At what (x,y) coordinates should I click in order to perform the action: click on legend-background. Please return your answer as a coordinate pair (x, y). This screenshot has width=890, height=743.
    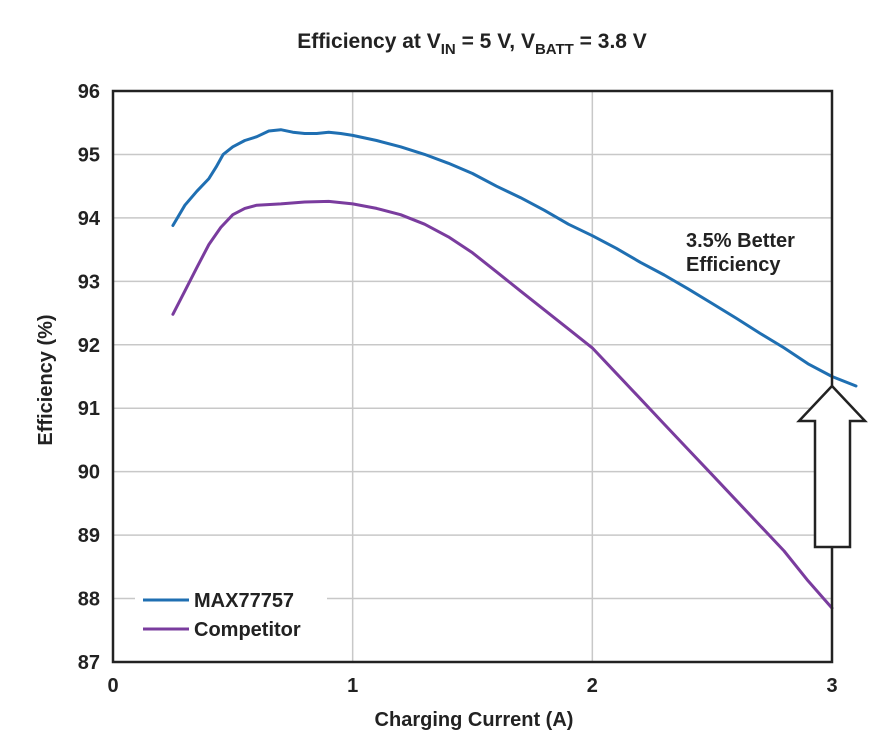
    Looking at the image, I should click on (231, 616).